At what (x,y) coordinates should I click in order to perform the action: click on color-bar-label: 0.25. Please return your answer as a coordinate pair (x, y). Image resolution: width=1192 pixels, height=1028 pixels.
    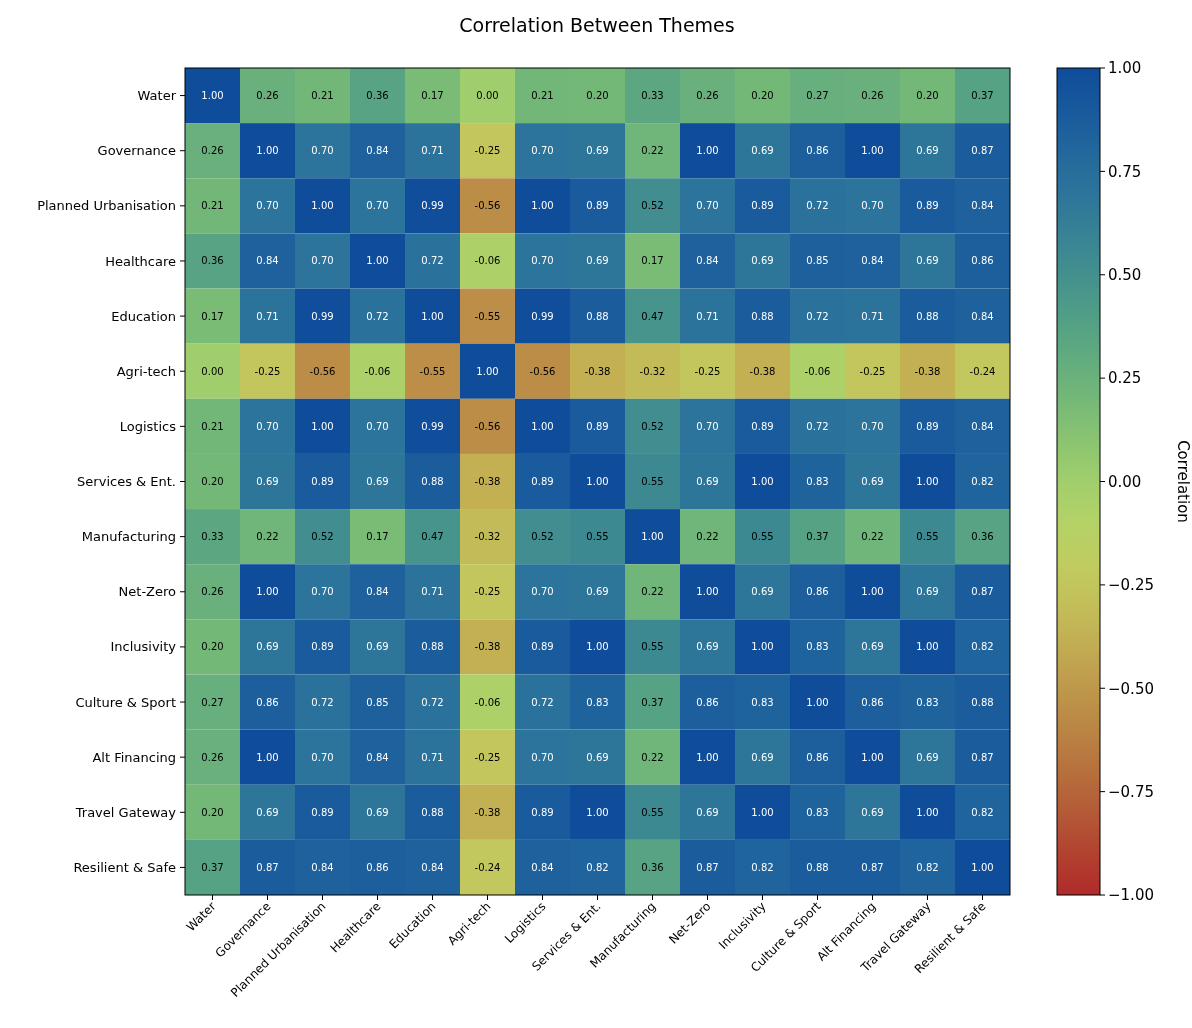
    Looking at the image, I should click on (1125, 378).